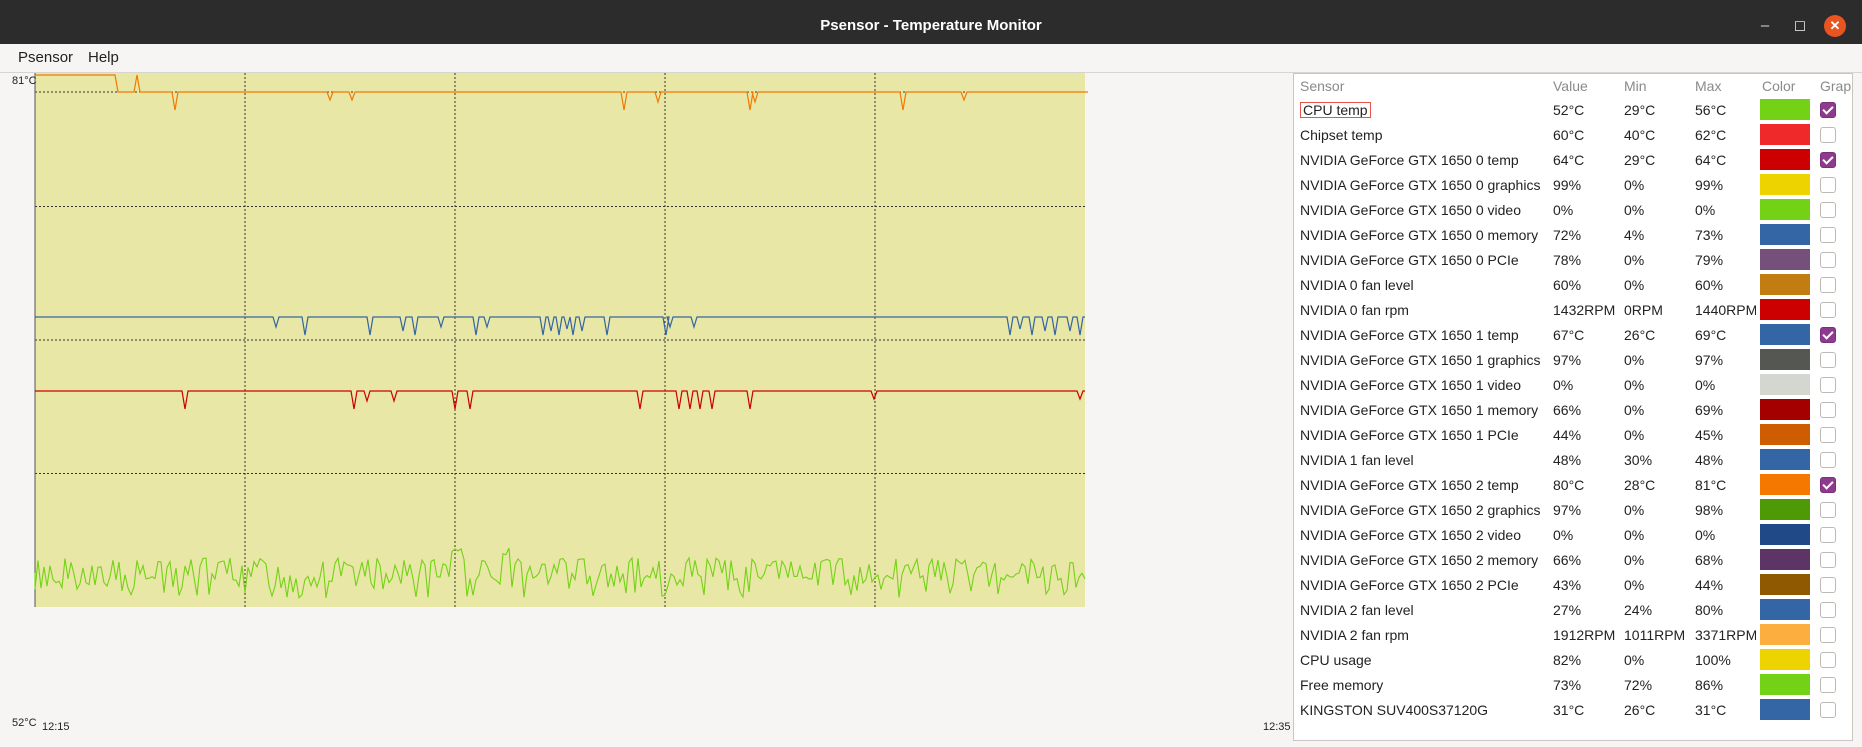 This screenshot has height=747, width=1862. What do you see at coordinates (1573, 309) in the screenshot?
I see `table-row: NVIDIA 0 fan rpm 1432RPM 0RPM 1440RPM` at bounding box center [1573, 309].